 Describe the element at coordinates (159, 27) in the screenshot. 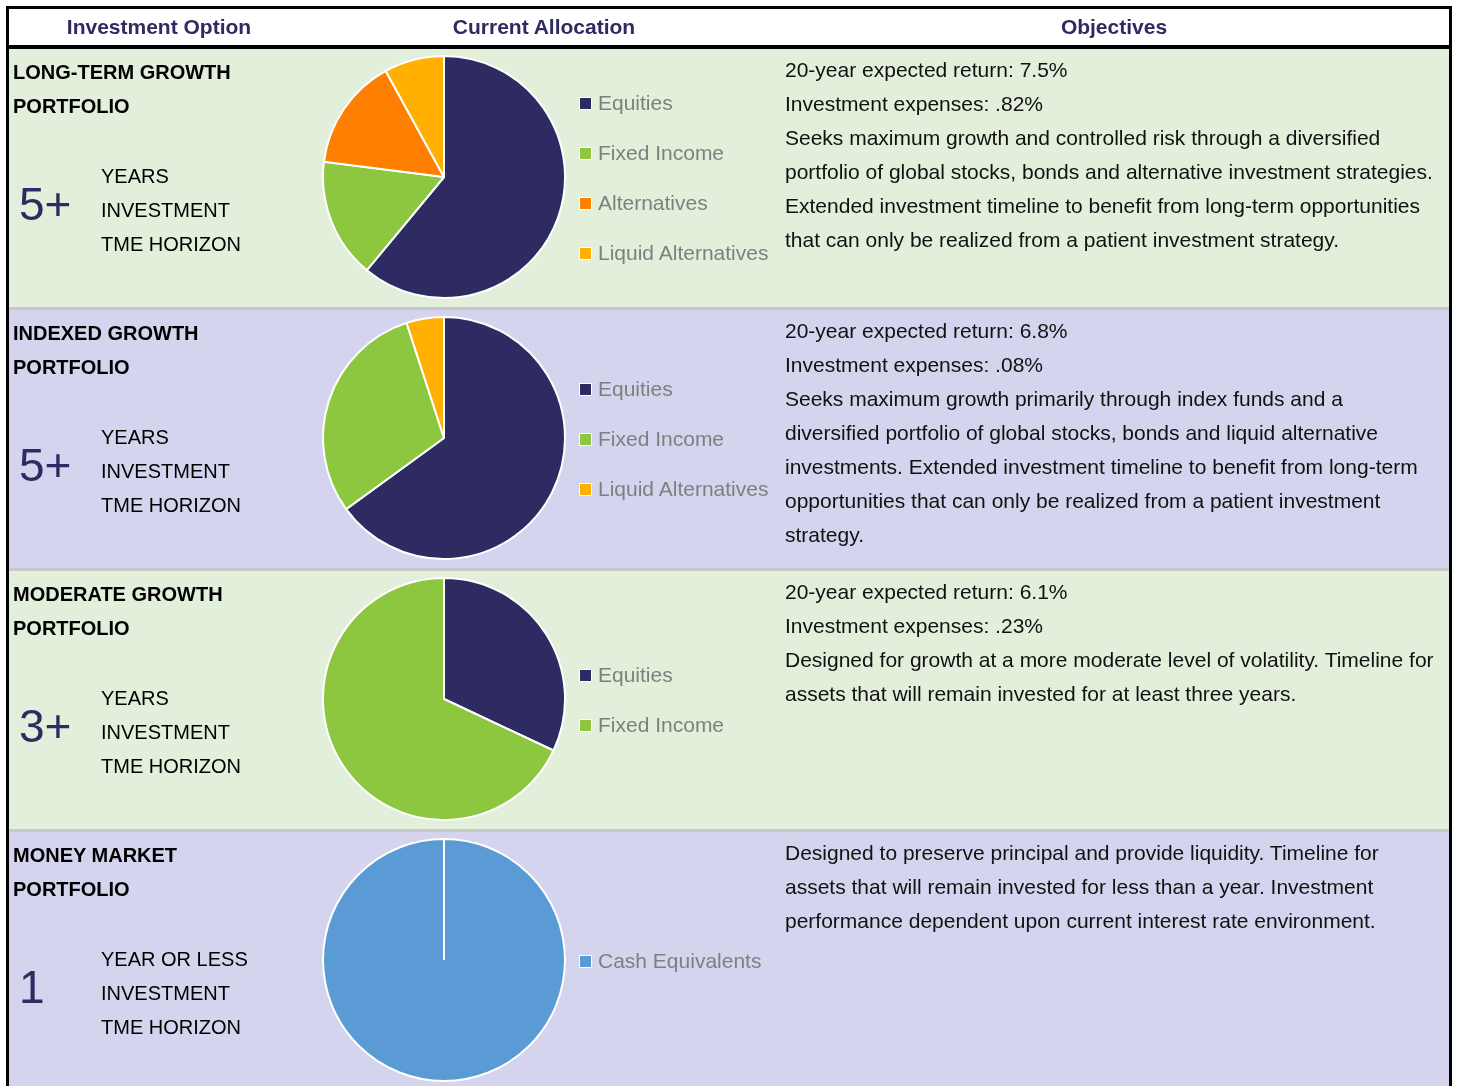

I see `text: Investment Option` at that location.